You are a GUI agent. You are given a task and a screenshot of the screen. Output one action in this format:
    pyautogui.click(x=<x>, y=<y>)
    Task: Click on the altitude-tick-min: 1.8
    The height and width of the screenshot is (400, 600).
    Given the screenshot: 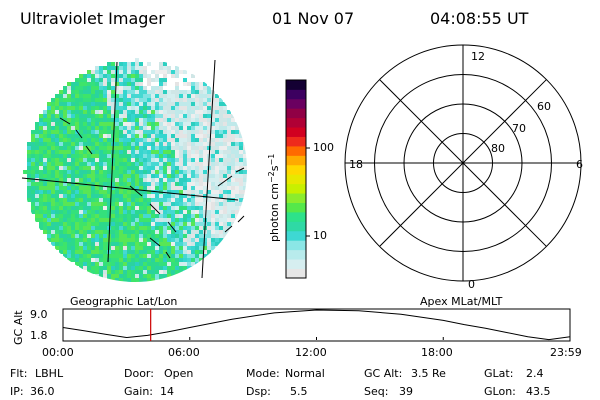 What is the action you would take?
    pyautogui.click(x=39, y=335)
    